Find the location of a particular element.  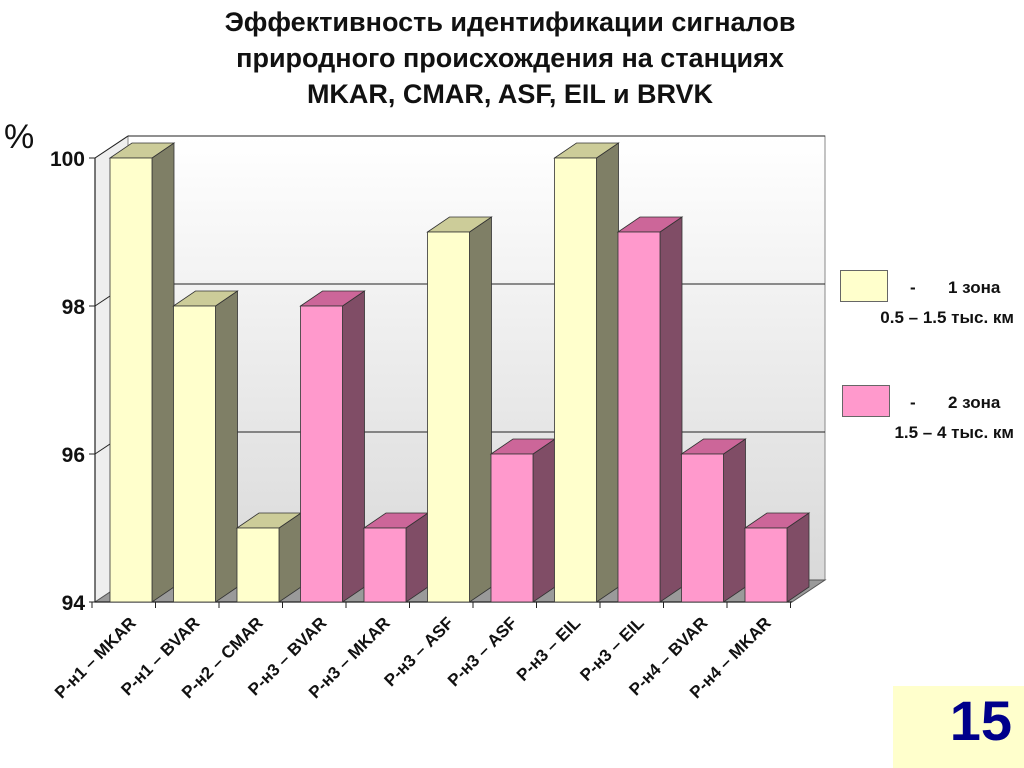

page-number: 15 is located at coordinates (980, 720).